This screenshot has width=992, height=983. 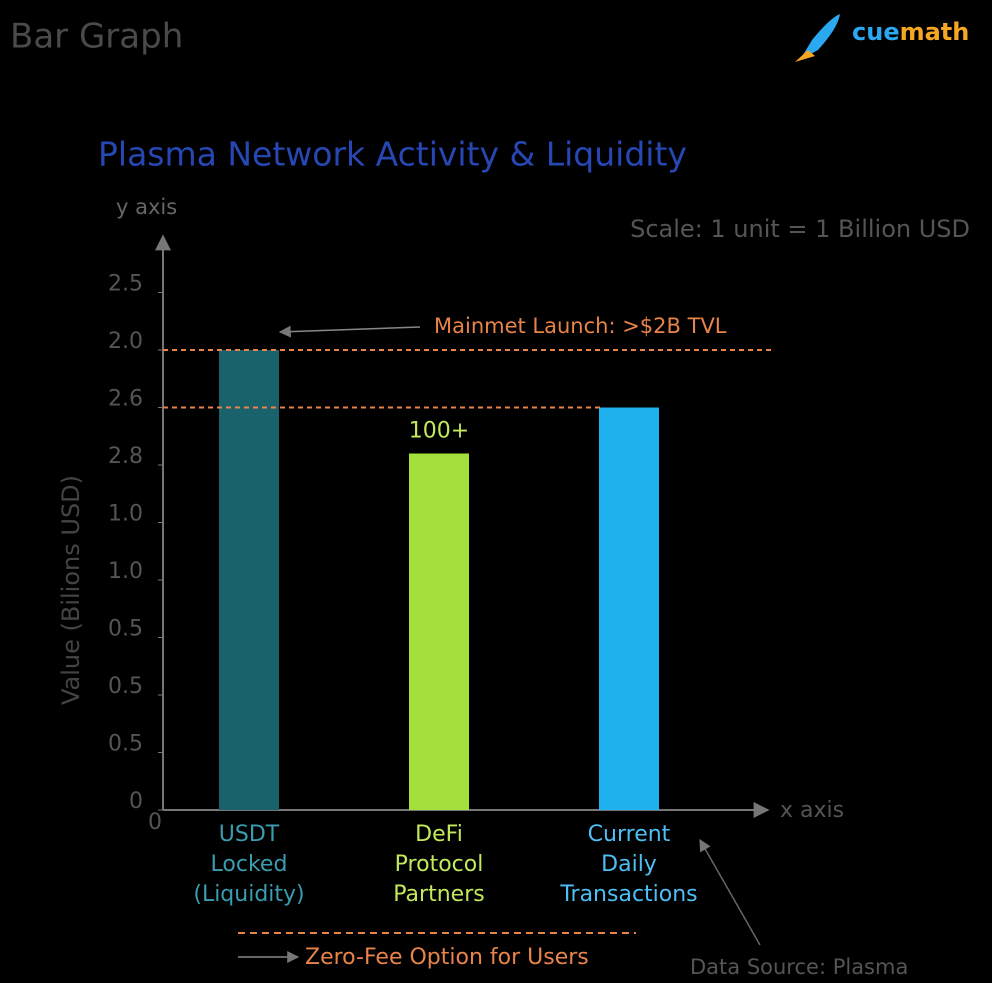 What do you see at coordinates (799, 967) in the screenshot?
I see `data-source: Data Source: Plasma` at bounding box center [799, 967].